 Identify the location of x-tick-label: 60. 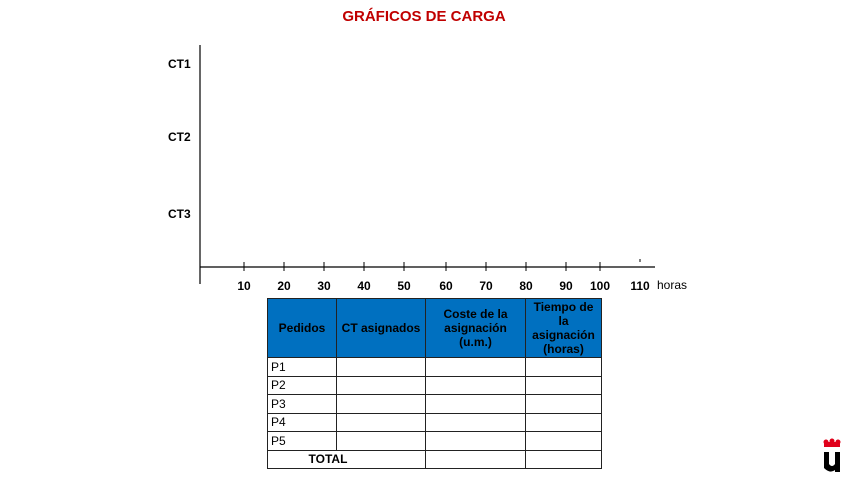
(446, 286).